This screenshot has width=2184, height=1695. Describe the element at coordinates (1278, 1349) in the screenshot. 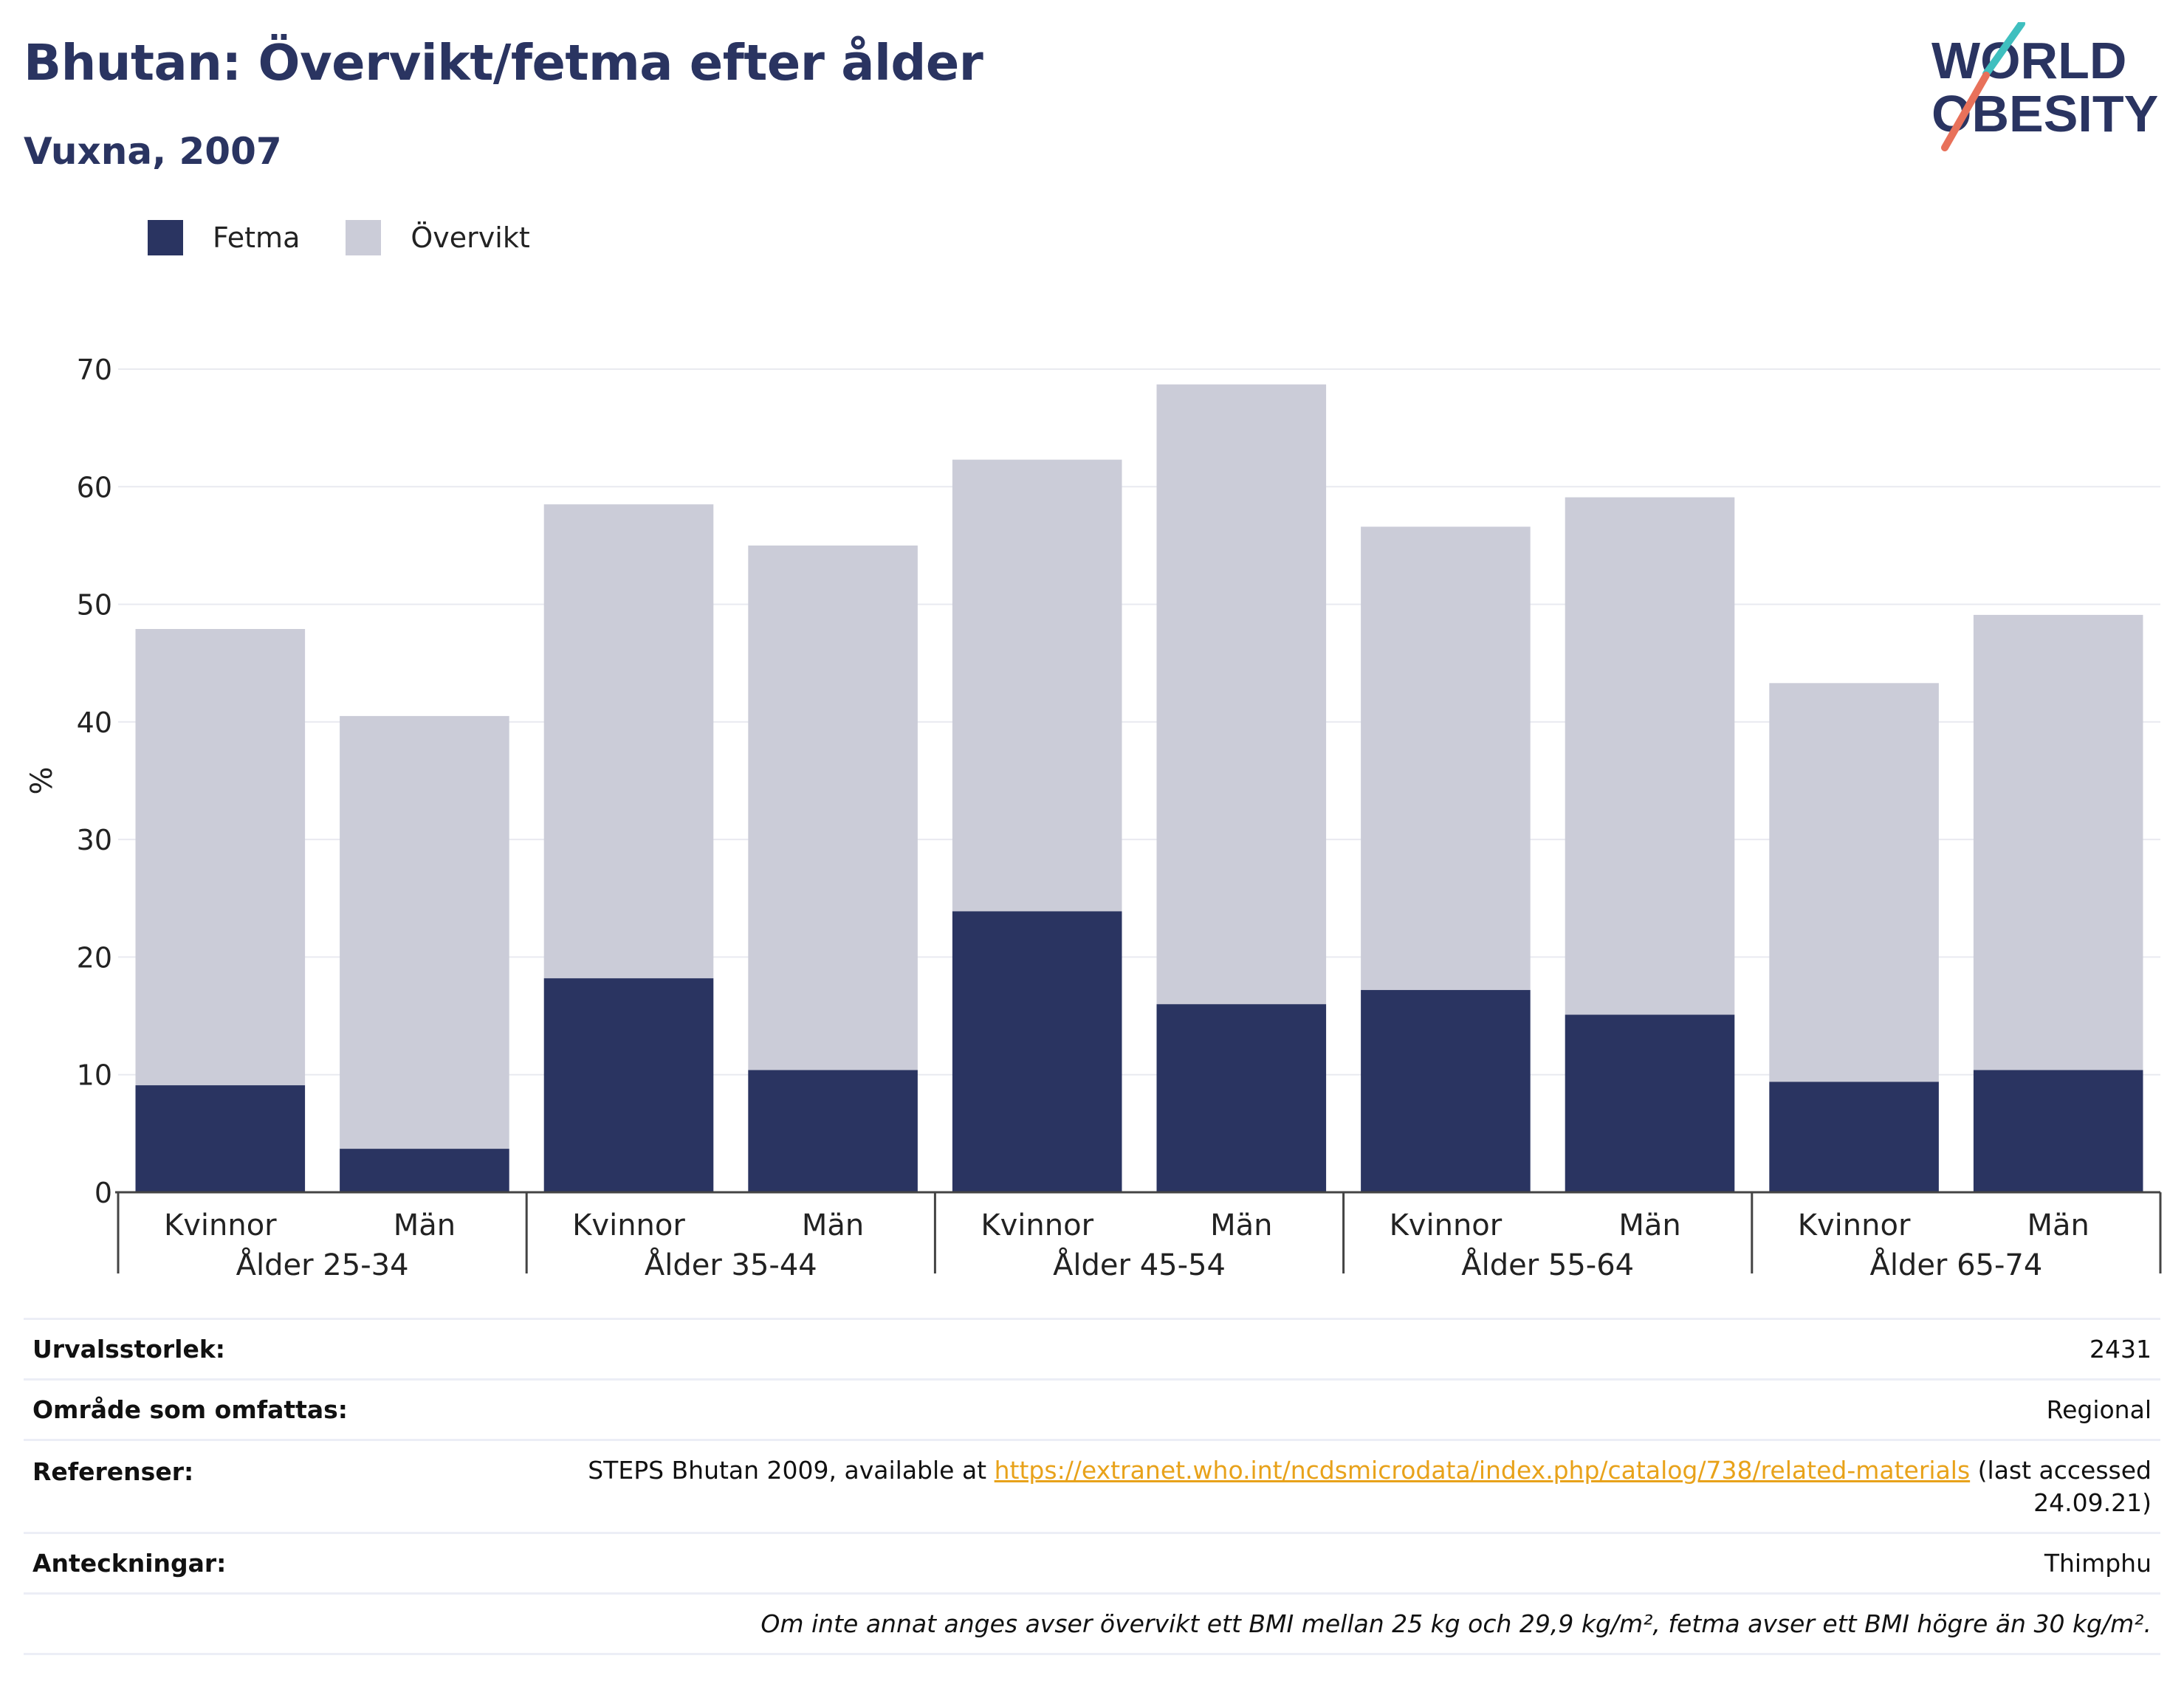

I see `sample-size-value: 2431` at that location.